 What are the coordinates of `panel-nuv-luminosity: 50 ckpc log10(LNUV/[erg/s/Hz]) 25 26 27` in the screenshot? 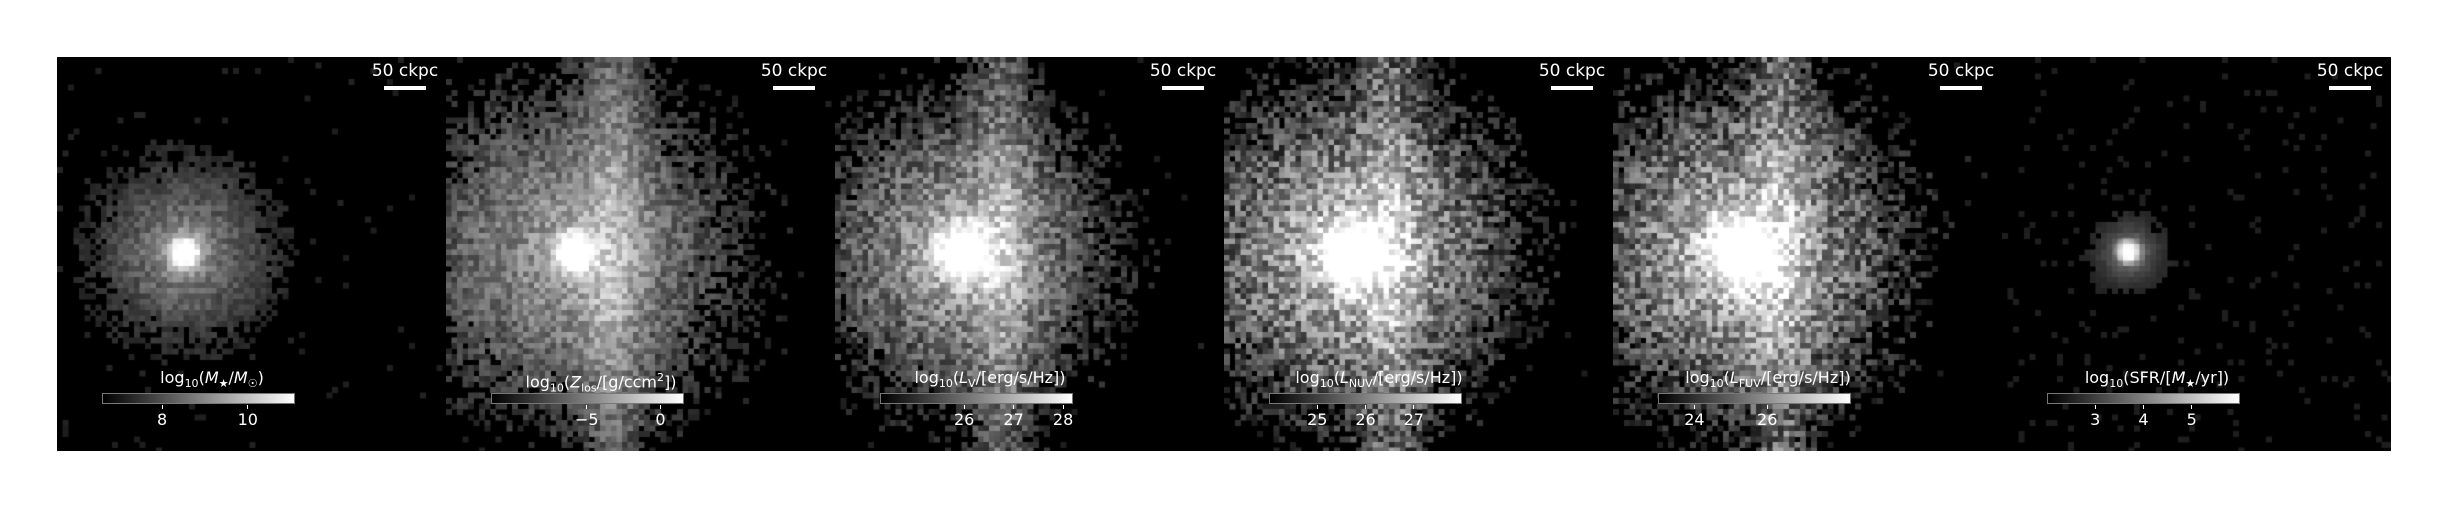 It's located at (1418, 254).